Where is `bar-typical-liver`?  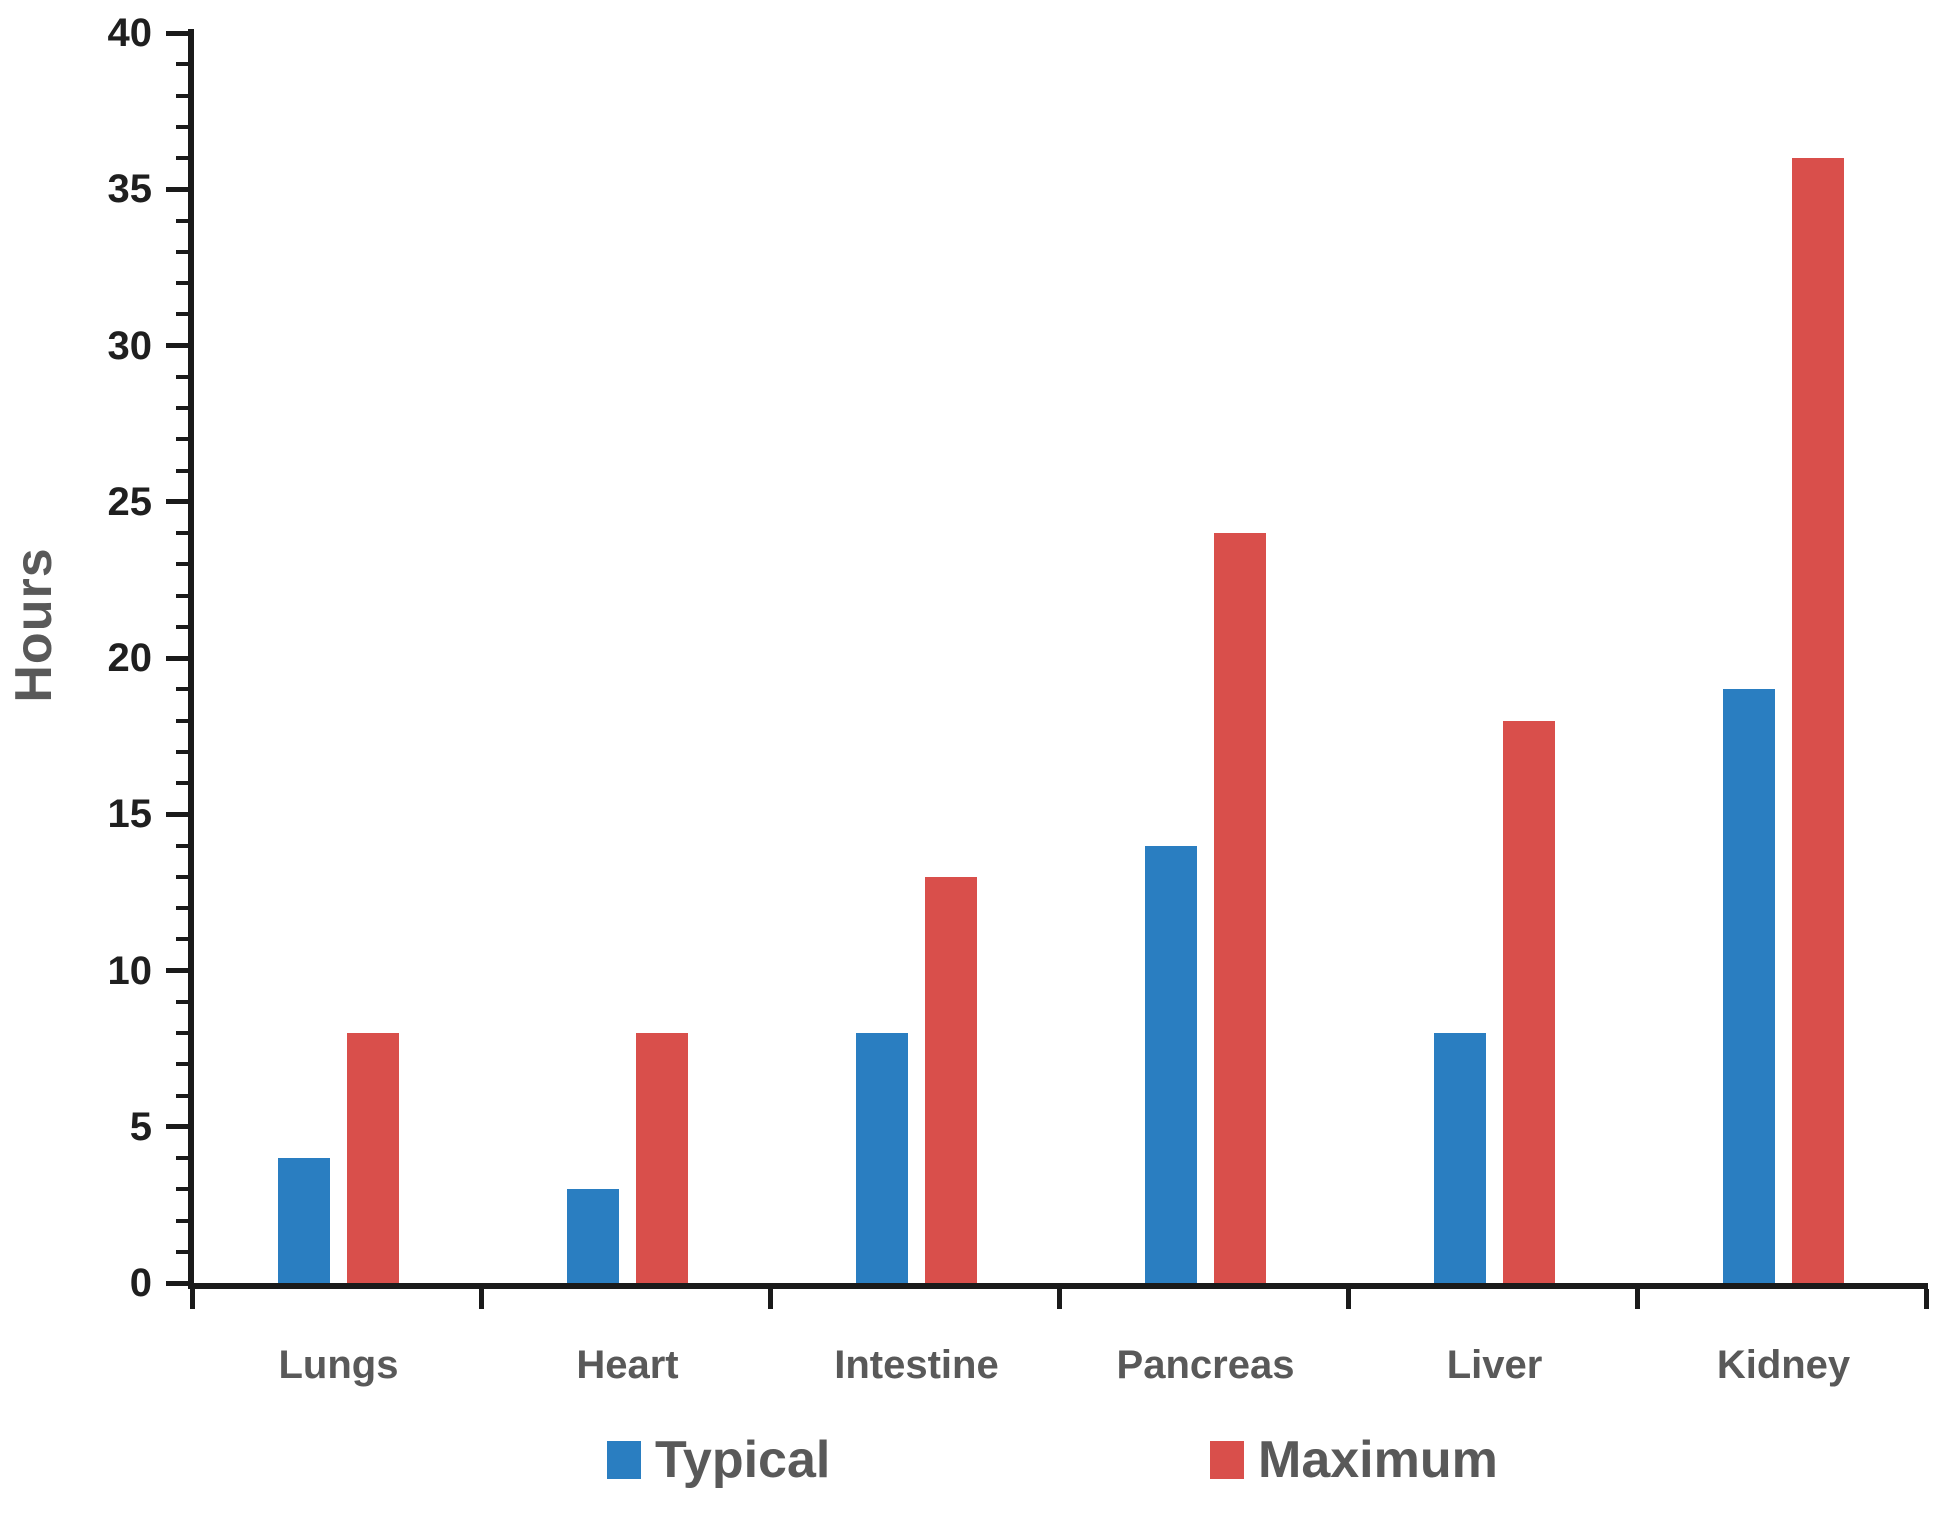 bar-typical-liver is located at coordinates (1460, 1158).